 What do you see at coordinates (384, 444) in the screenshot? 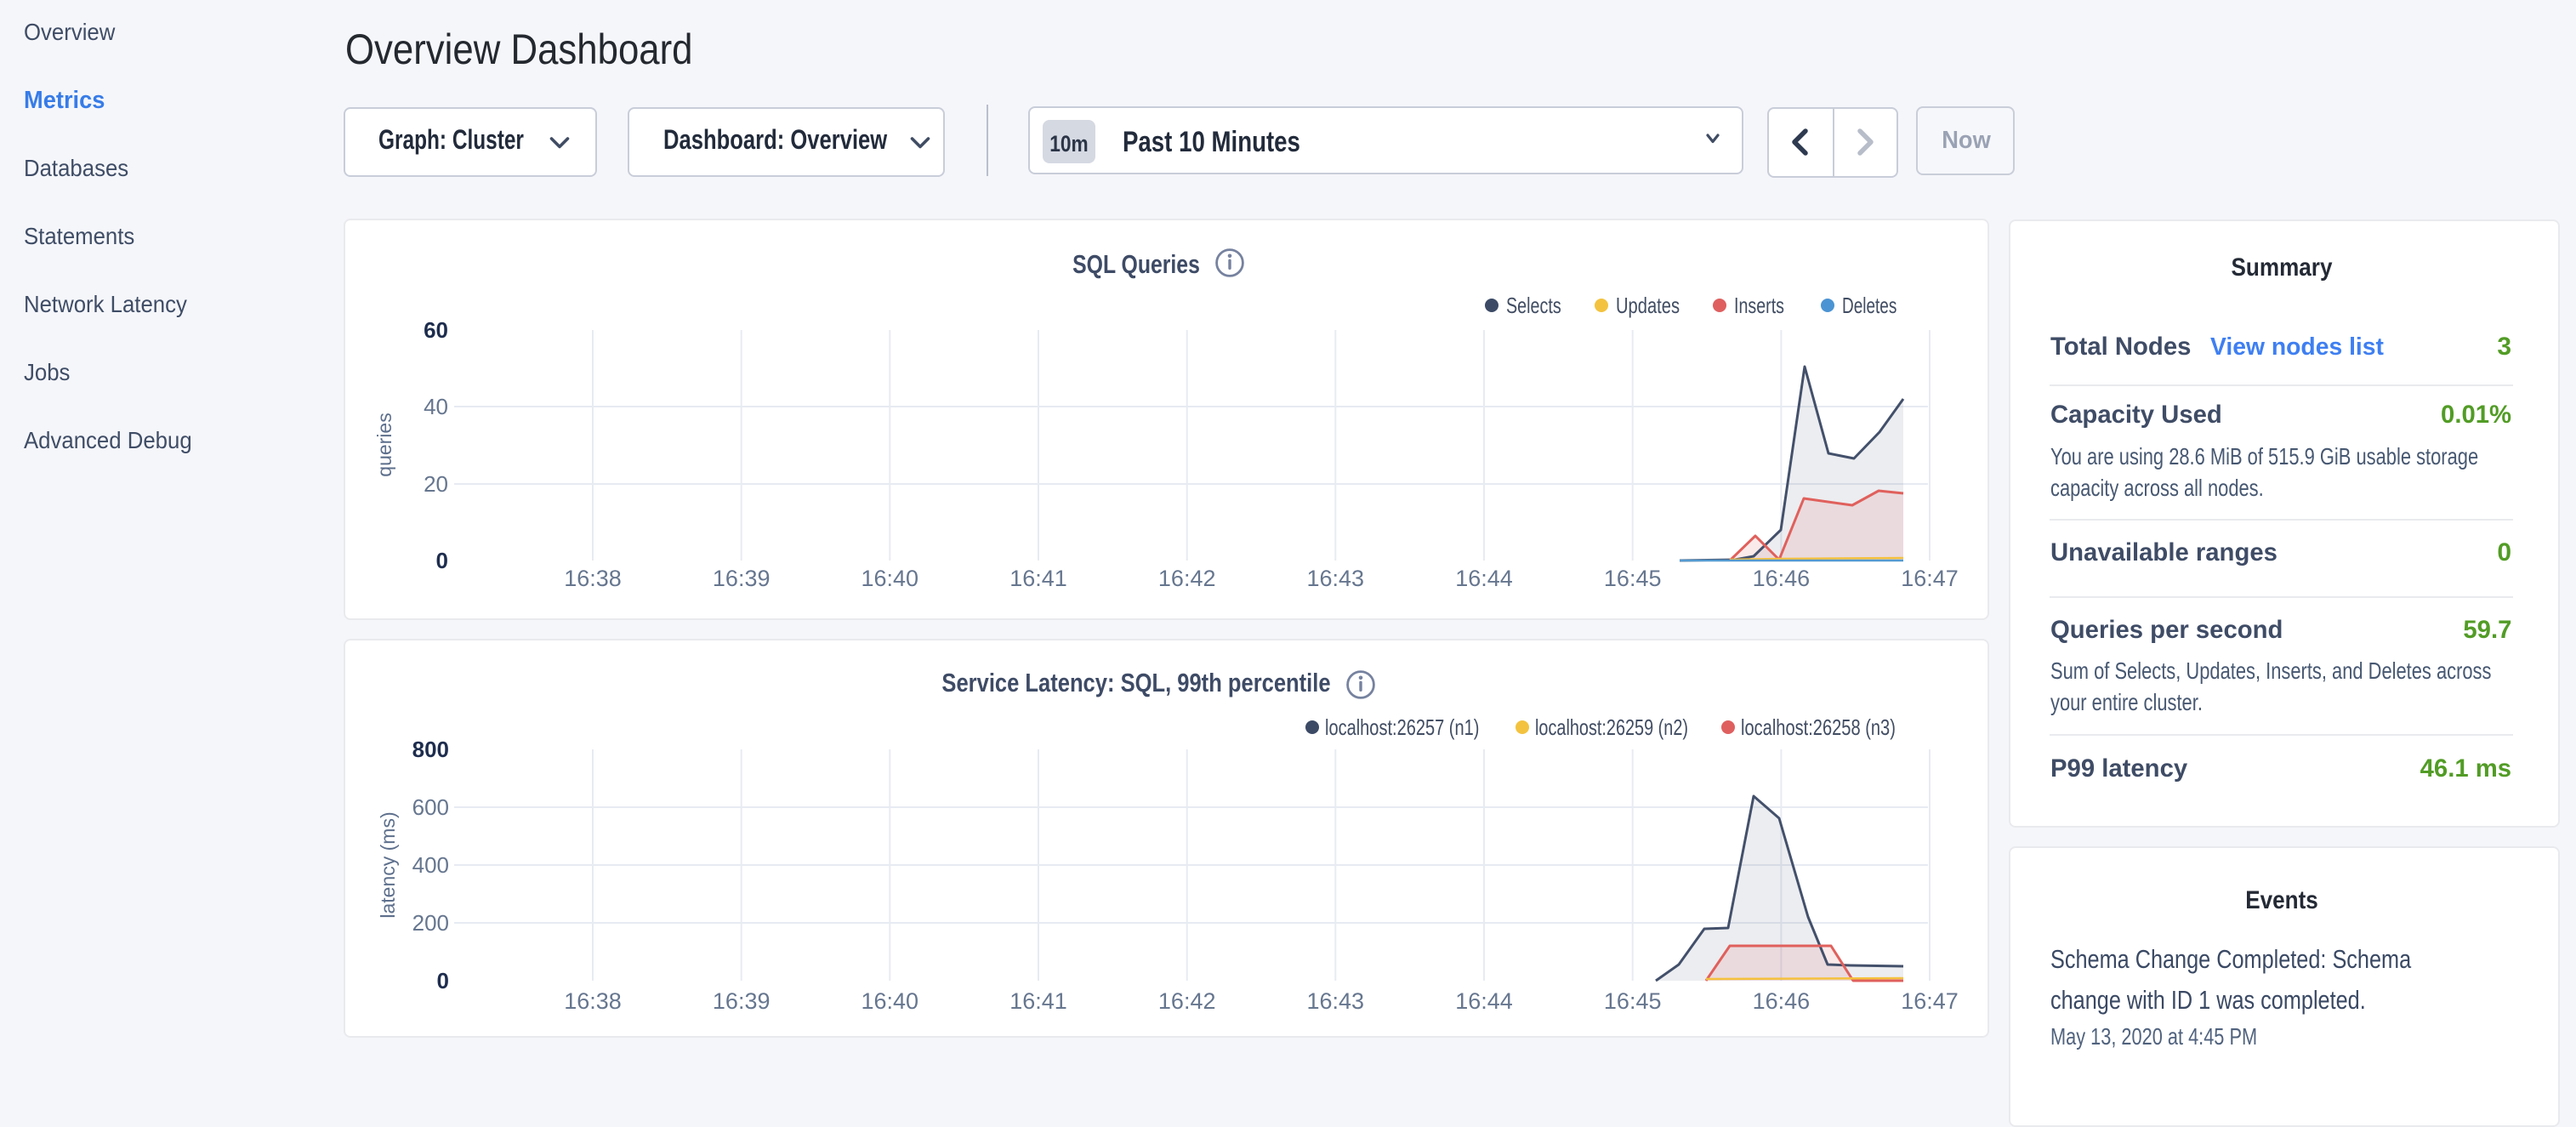
I see `svg-text: queries` at bounding box center [384, 444].